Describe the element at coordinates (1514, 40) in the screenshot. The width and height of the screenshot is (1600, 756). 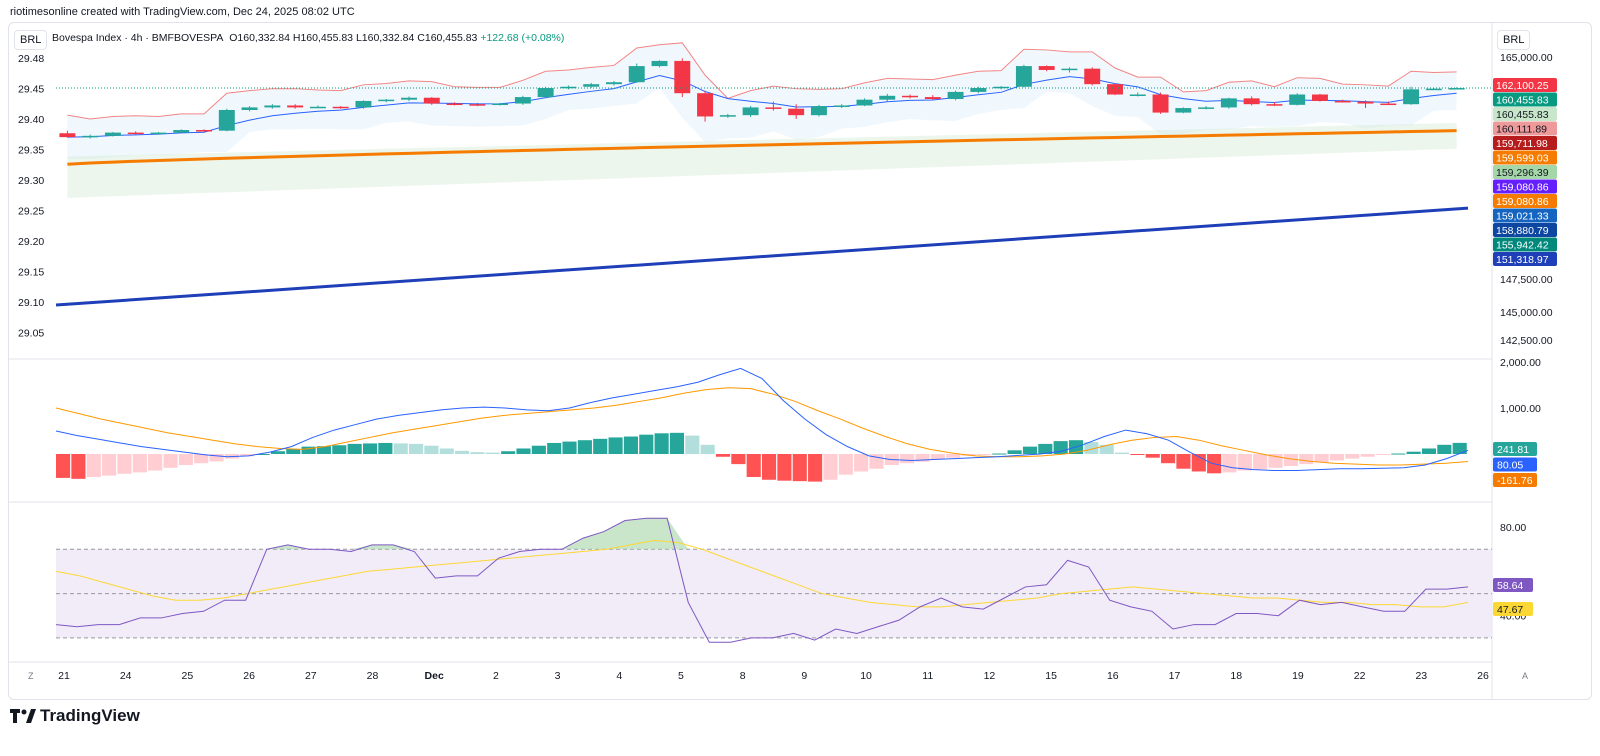
I see `currency-button-right: BRL` at that location.